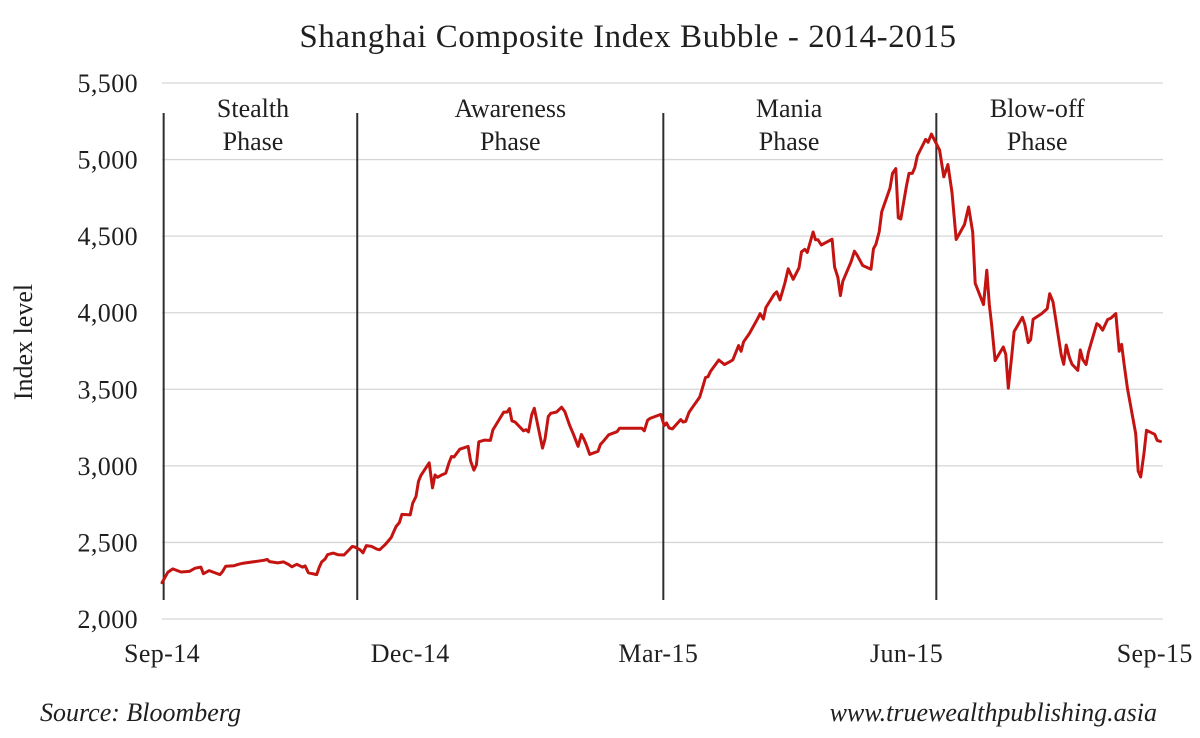  Describe the element at coordinates (140, 712) in the screenshot. I see `source-credit: Source: Bloomberg` at that location.